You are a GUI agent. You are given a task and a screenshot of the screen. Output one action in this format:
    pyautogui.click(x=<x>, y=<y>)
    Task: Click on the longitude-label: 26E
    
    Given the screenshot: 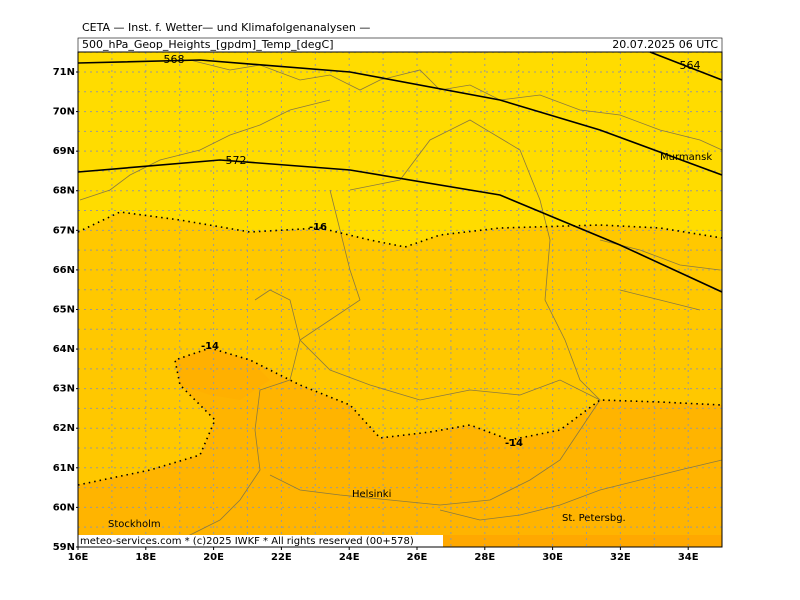 What is the action you would take?
    pyautogui.click(x=417, y=557)
    